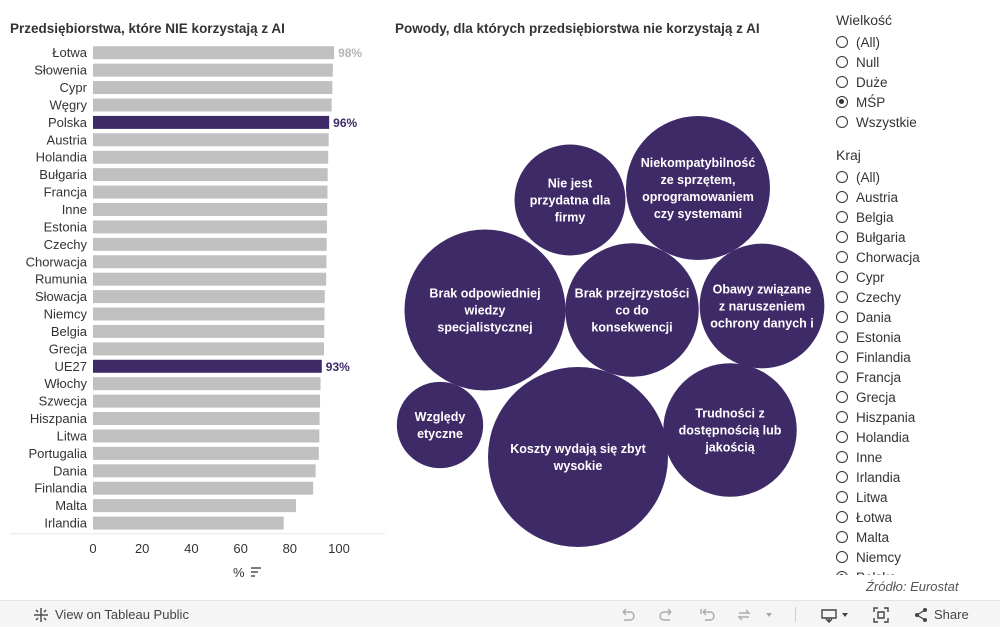 The image size is (1000, 628). What do you see at coordinates (207, 384) in the screenshot?
I see `bar-Włochy` at bounding box center [207, 384].